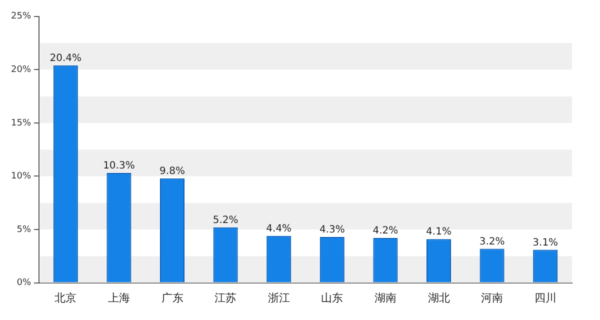  What do you see at coordinates (279, 229) in the screenshot?
I see `data-label: 4.4%` at bounding box center [279, 229].